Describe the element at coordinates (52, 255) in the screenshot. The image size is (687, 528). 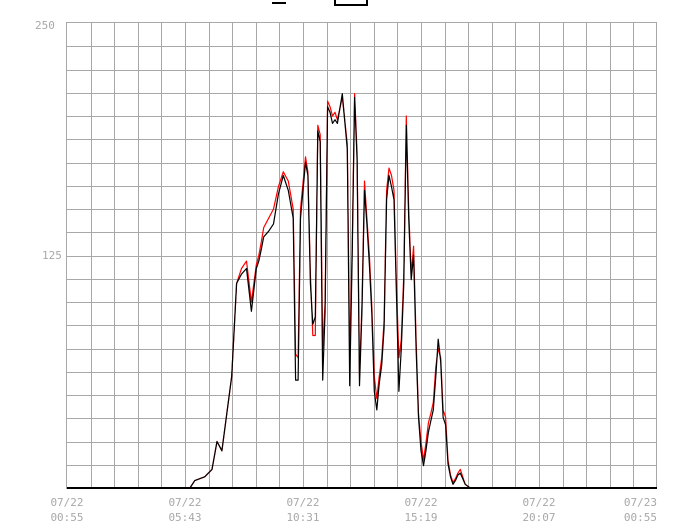
I see `y-tick-label: 125` at that location.